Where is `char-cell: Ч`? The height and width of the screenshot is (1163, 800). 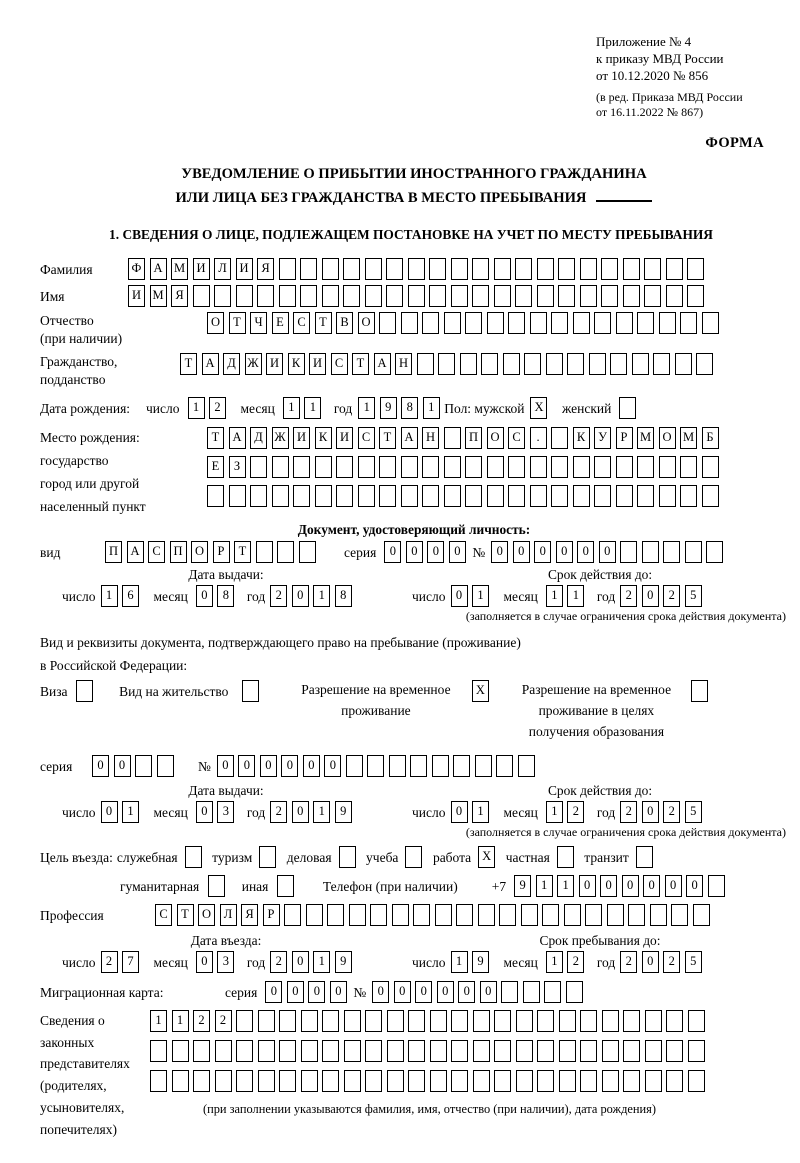
char-cell: Ч is located at coordinates (258, 323).